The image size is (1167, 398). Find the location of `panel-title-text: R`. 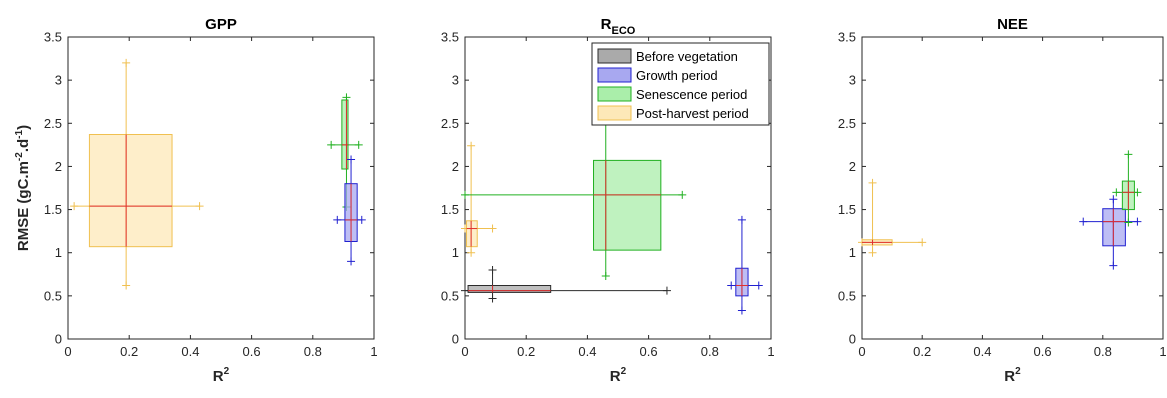

panel-title-text: R is located at coordinates (606, 24).